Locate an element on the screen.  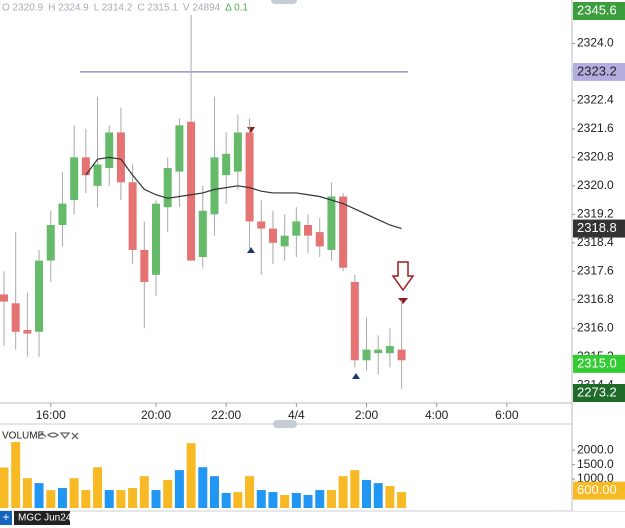
x-tick-label: 16:00 is located at coordinates (51, 415).